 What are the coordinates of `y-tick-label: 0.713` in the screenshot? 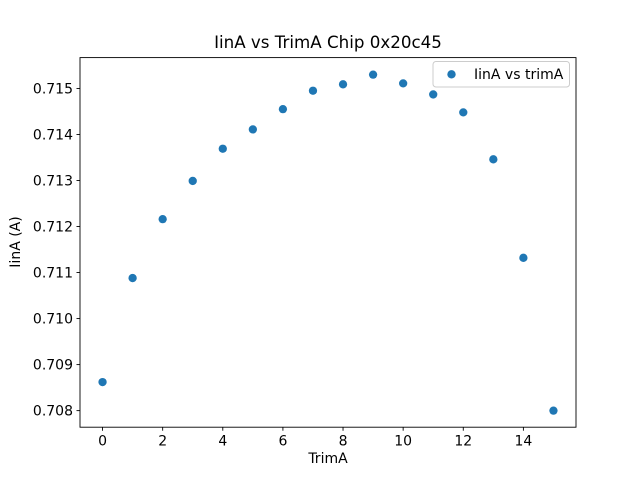 It's located at (53, 181).